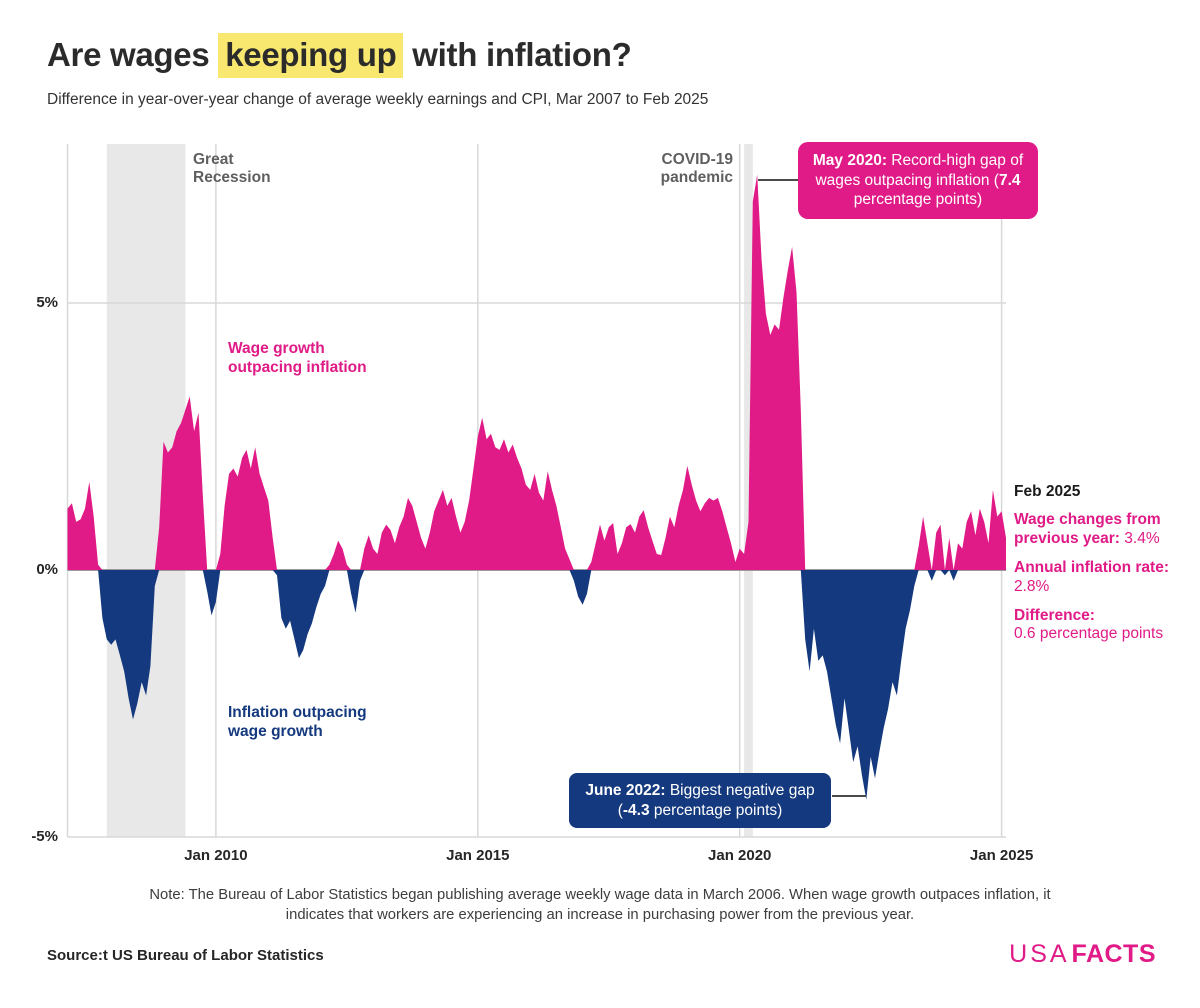 The height and width of the screenshot is (1008, 1200). I want to click on panel-difference-label: Difference:, so click(1054, 615).